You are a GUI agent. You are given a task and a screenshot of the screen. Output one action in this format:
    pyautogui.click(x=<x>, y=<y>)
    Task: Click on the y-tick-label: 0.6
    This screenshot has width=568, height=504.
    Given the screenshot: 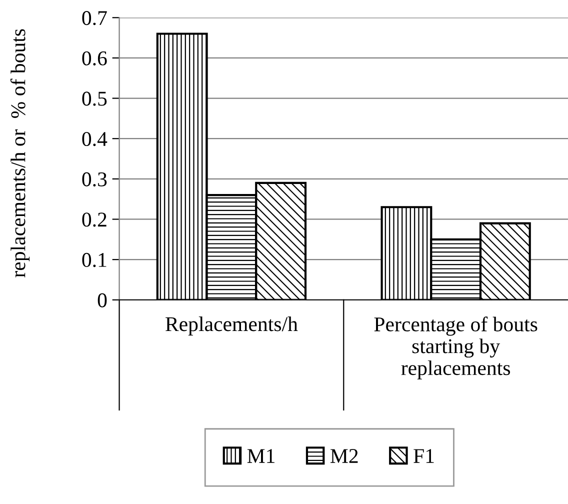 What is the action you would take?
    pyautogui.click(x=94, y=58)
    